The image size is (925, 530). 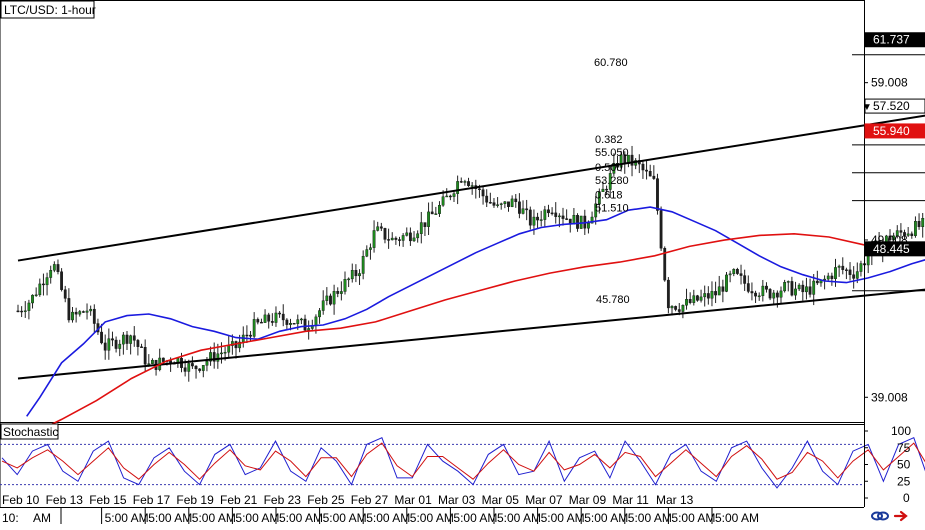 I want to click on title-box, so click(x=47, y=9).